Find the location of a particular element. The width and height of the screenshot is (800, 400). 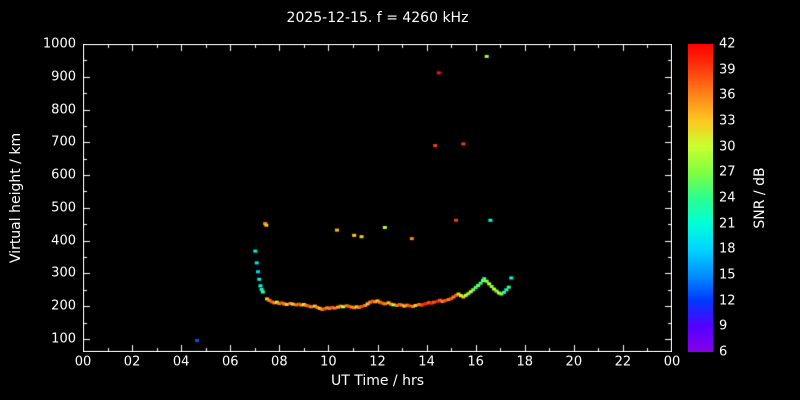

x-tick-label: 08 is located at coordinates (279, 362).